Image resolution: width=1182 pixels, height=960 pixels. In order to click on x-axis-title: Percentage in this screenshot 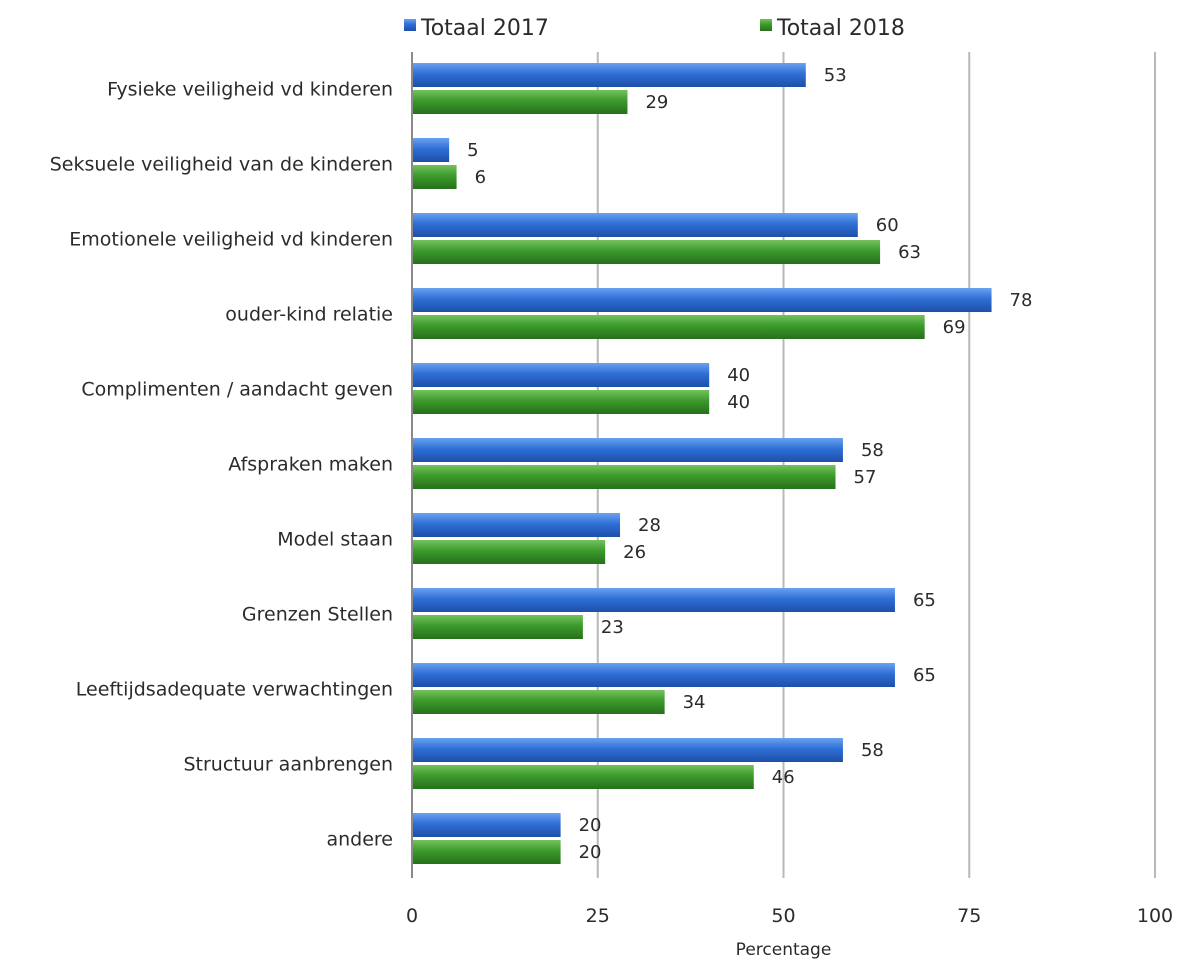, I will do `click(784, 950)`.